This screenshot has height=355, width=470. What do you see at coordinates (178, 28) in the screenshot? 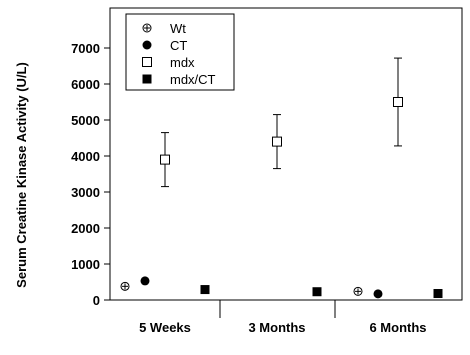
I see `legend-label: Wt` at bounding box center [178, 28].